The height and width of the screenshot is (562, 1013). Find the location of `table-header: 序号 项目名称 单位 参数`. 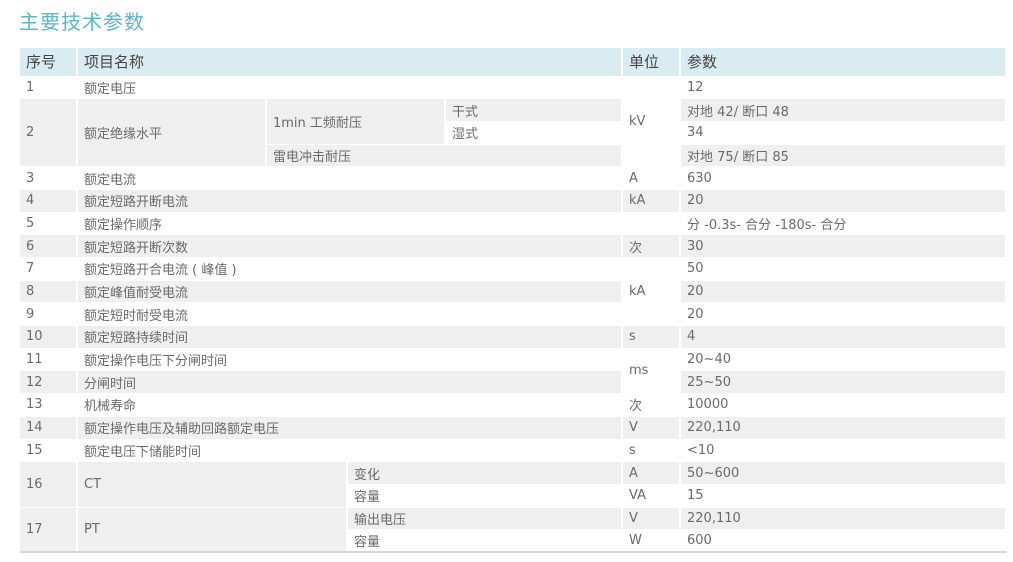

table-header: 序号 项目名称 单位 参数 is located at coordinates (514, 62).